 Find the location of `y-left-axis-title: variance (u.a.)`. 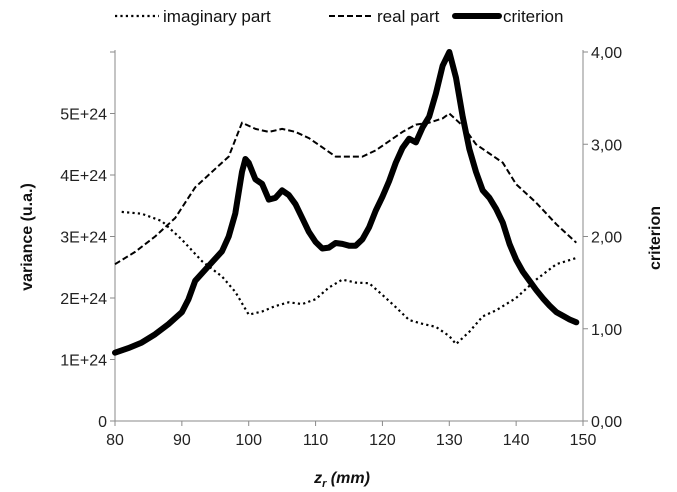

y-left-axis-title: variance (u.a.) is located at coordinates (27, 237).